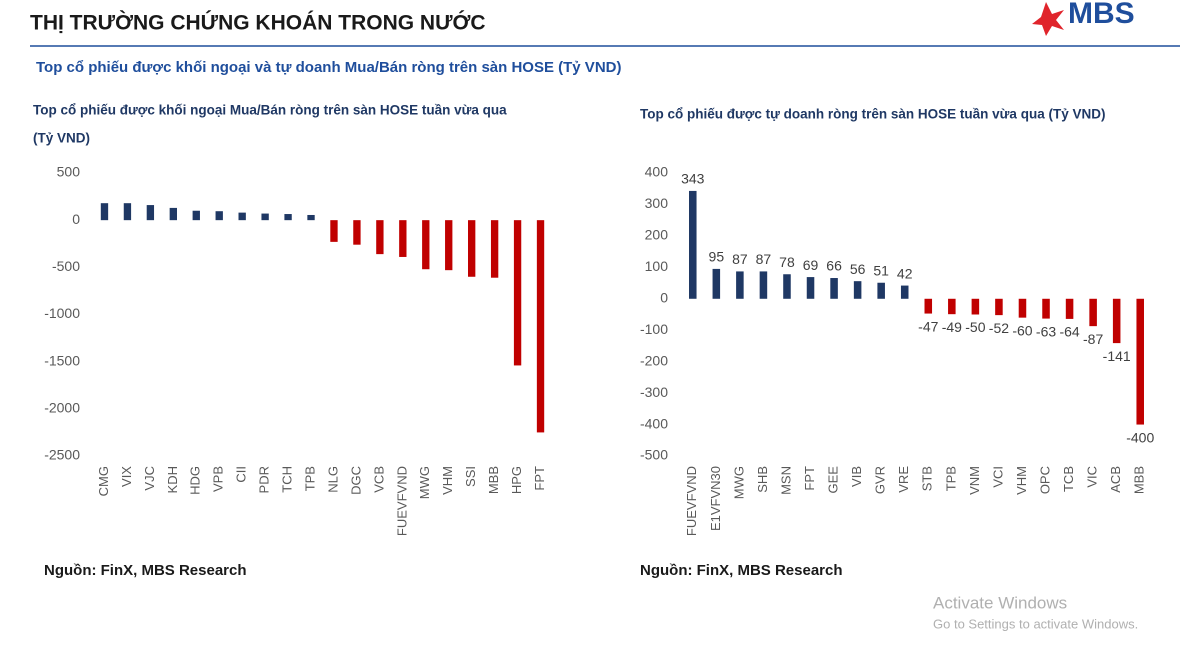 The image size is (1200, 649). I want to click on y-tick-label: -1000, so click(62, 313).